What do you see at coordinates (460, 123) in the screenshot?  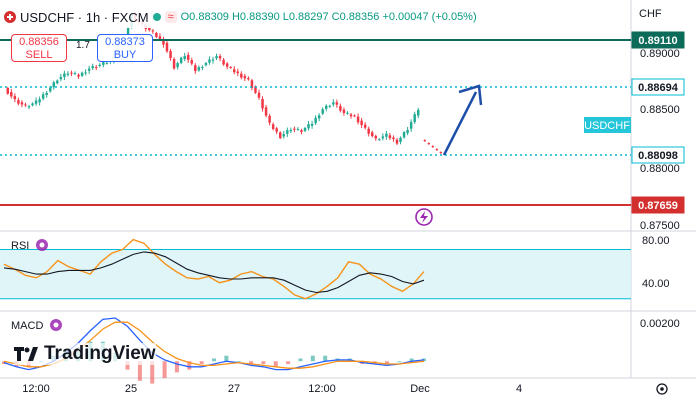 I see `projection-arrow-line` at bounding box center [460, 123].